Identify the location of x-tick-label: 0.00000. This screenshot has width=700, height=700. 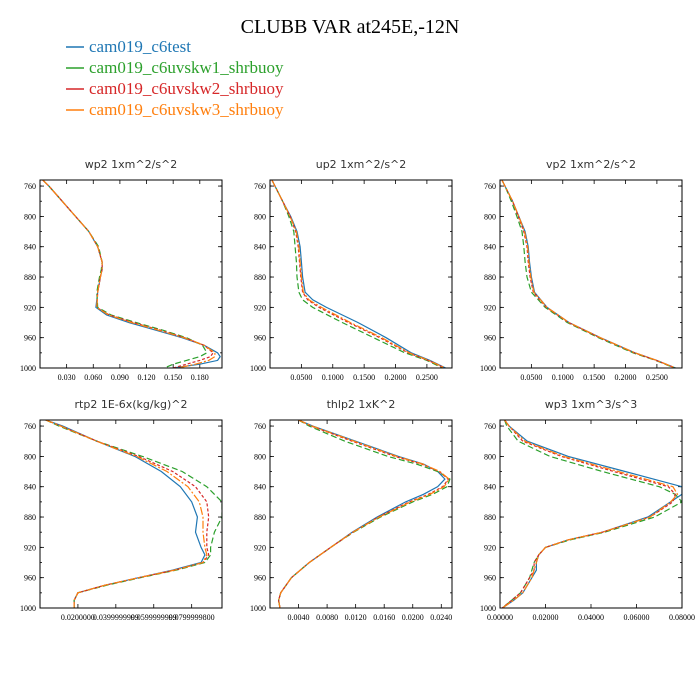
(500, 617).